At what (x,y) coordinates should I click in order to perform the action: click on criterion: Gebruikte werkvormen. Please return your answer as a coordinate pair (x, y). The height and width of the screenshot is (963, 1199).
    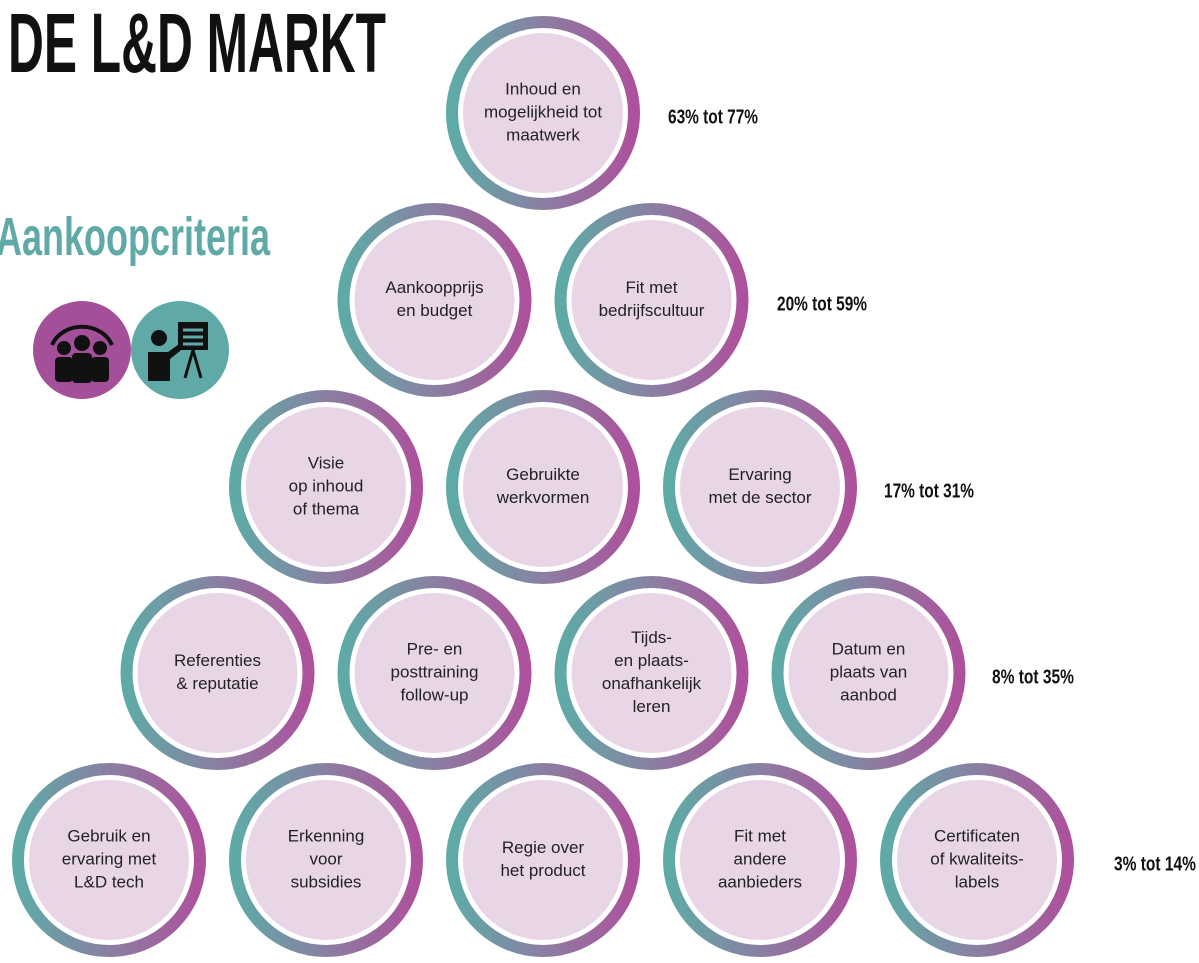
    Looking at the image, I should click on (543, 487).